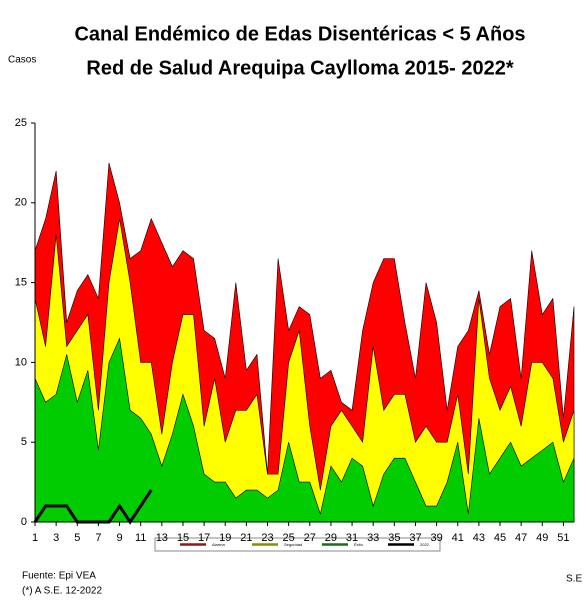  Describe the element at coordinates (394, 538) in the screenshot. I see `x-tick-label: 35` at that location.